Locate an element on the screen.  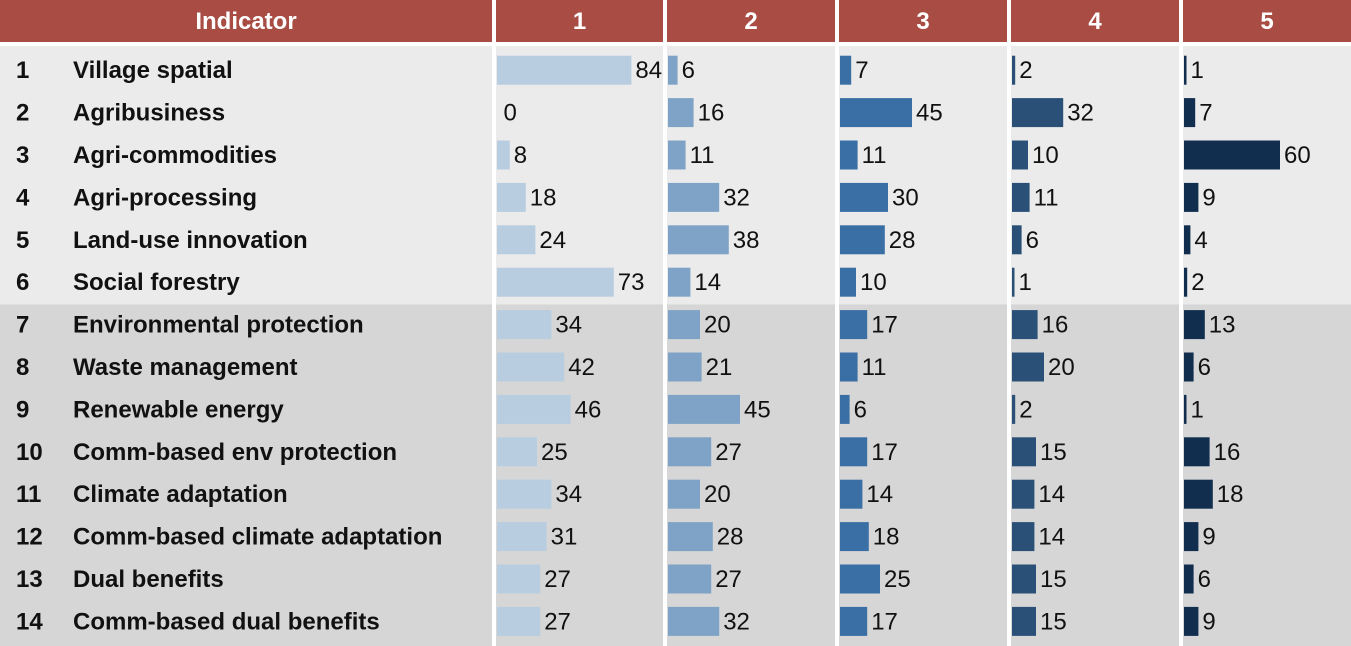
value-label: 28 is located at coordinates (902, 240).